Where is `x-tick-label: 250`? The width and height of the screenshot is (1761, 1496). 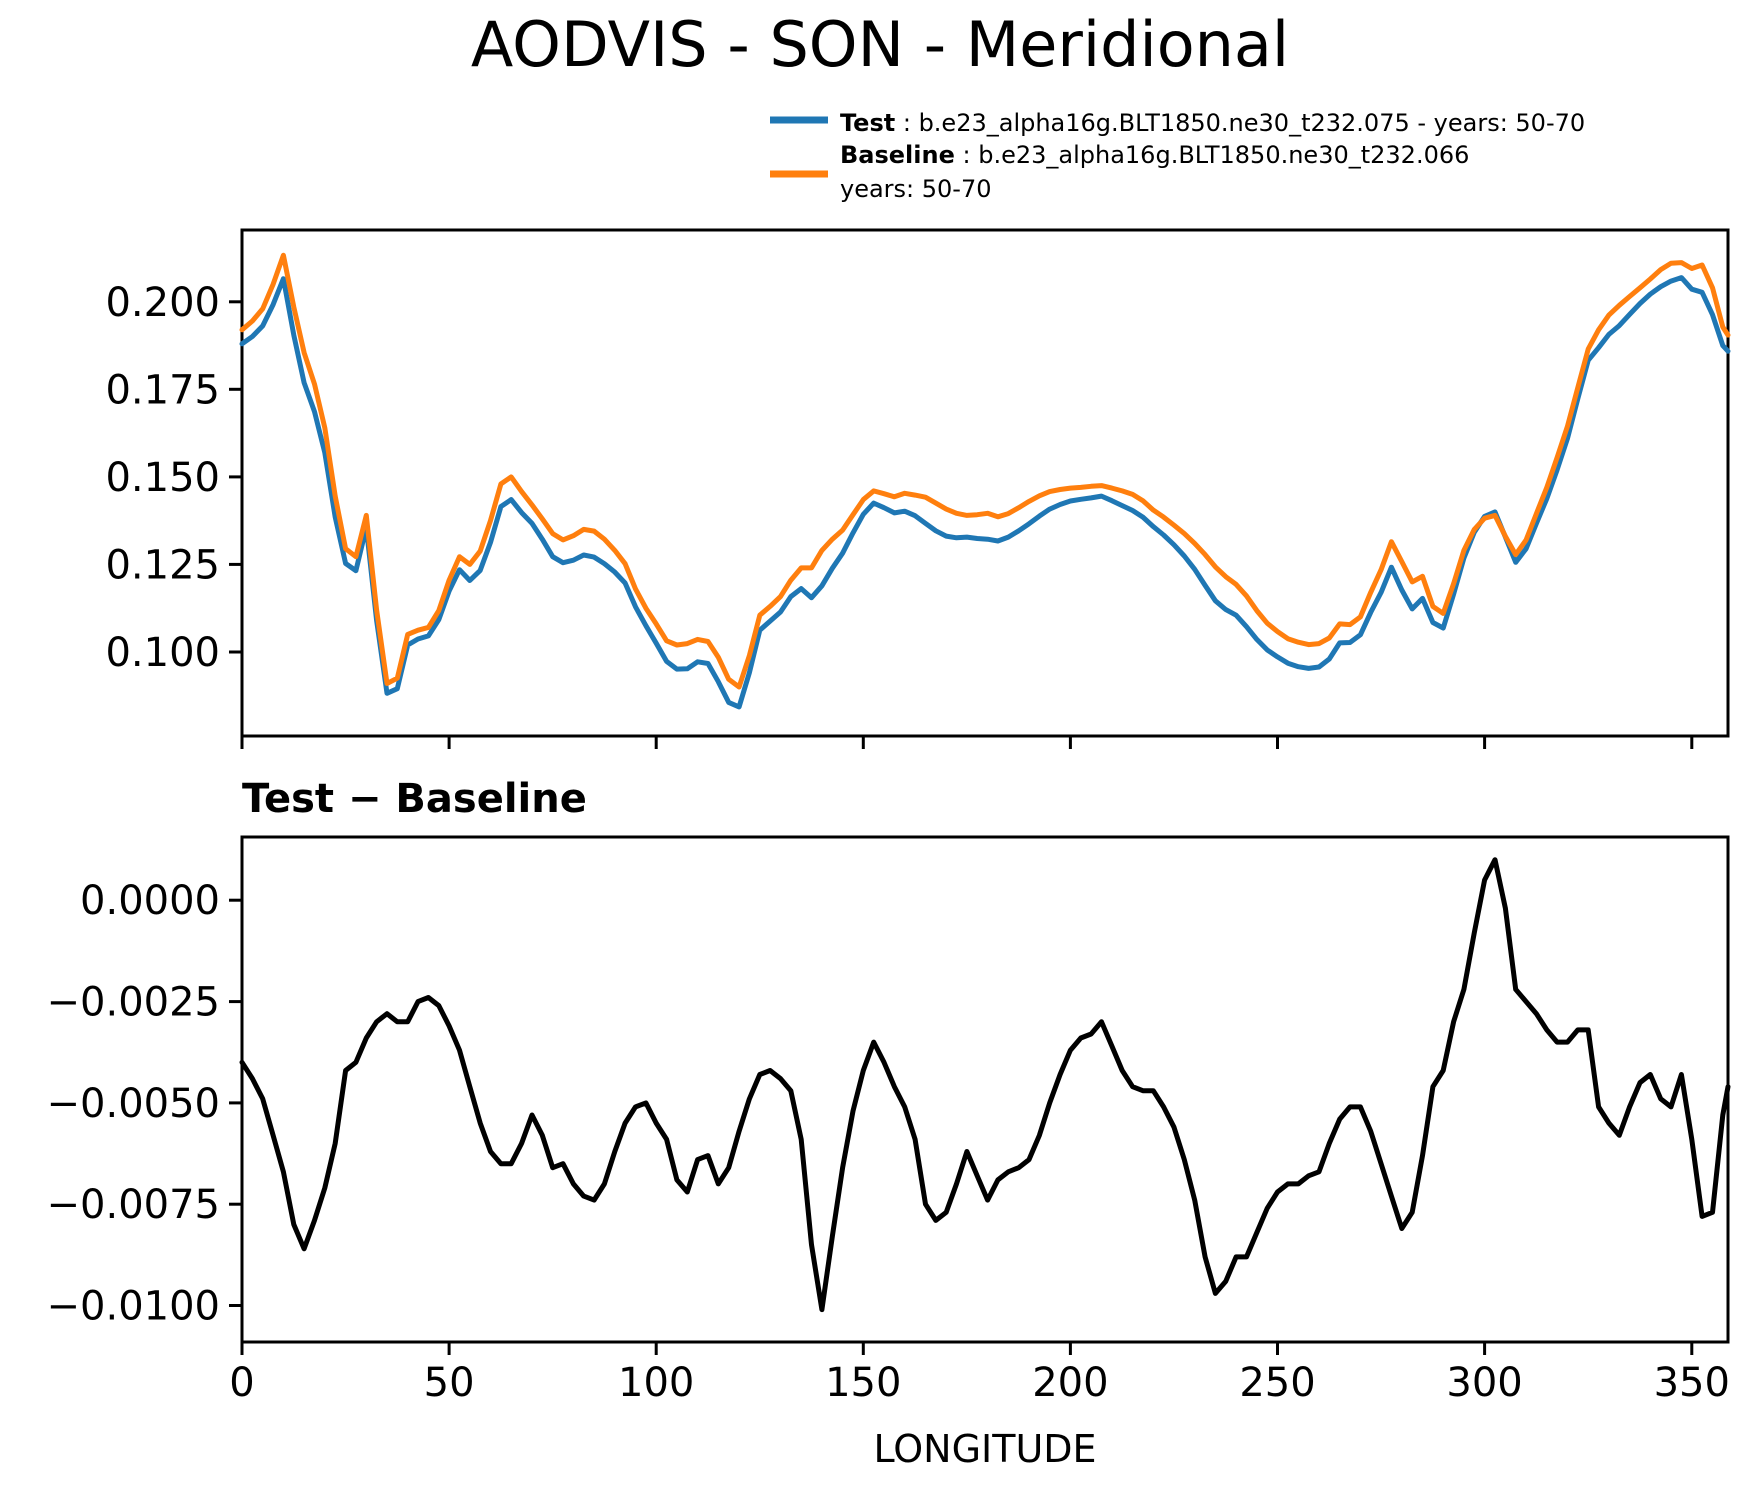
x-tick-label: 250 is located at coordinates (1277, 1383).